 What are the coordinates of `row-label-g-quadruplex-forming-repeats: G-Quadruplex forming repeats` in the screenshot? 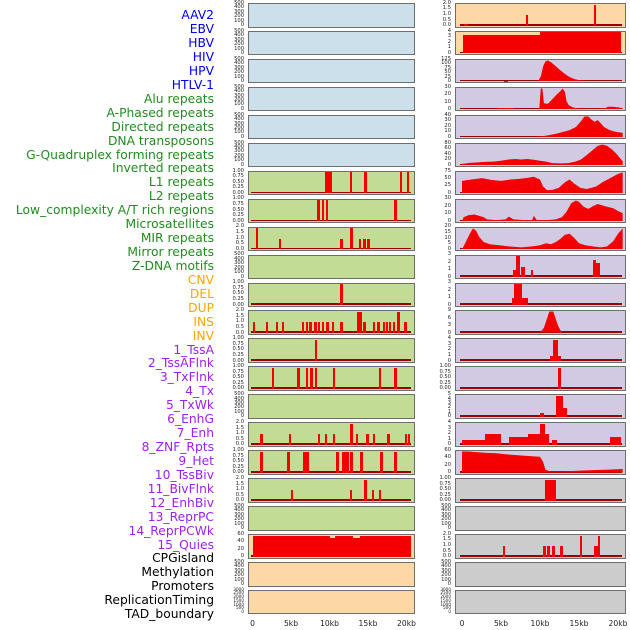 It's located at (120, 154).